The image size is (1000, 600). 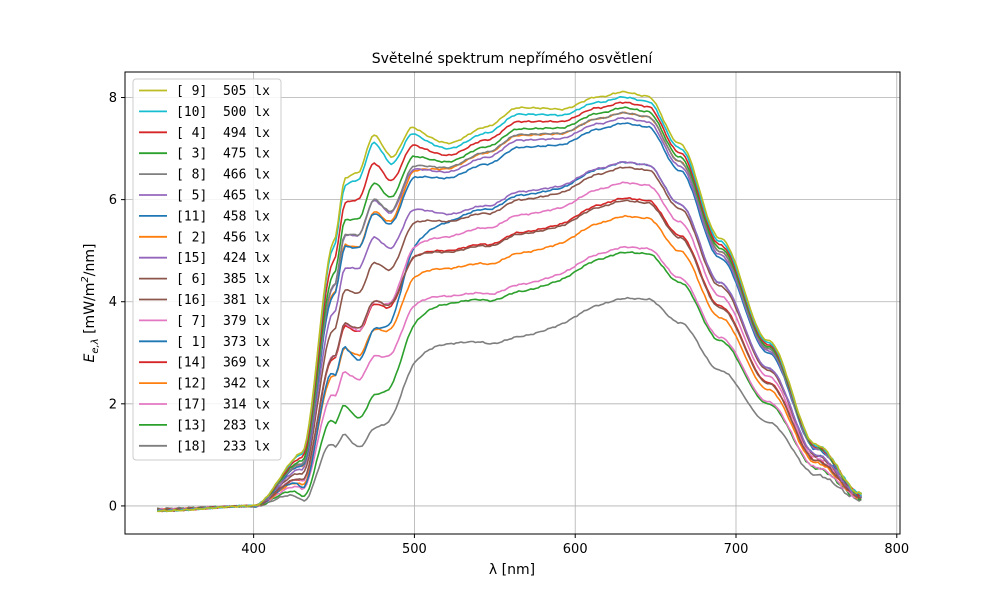 I want to click on legend-label: [ 5] 465 lx, so click(x=223, y=196).